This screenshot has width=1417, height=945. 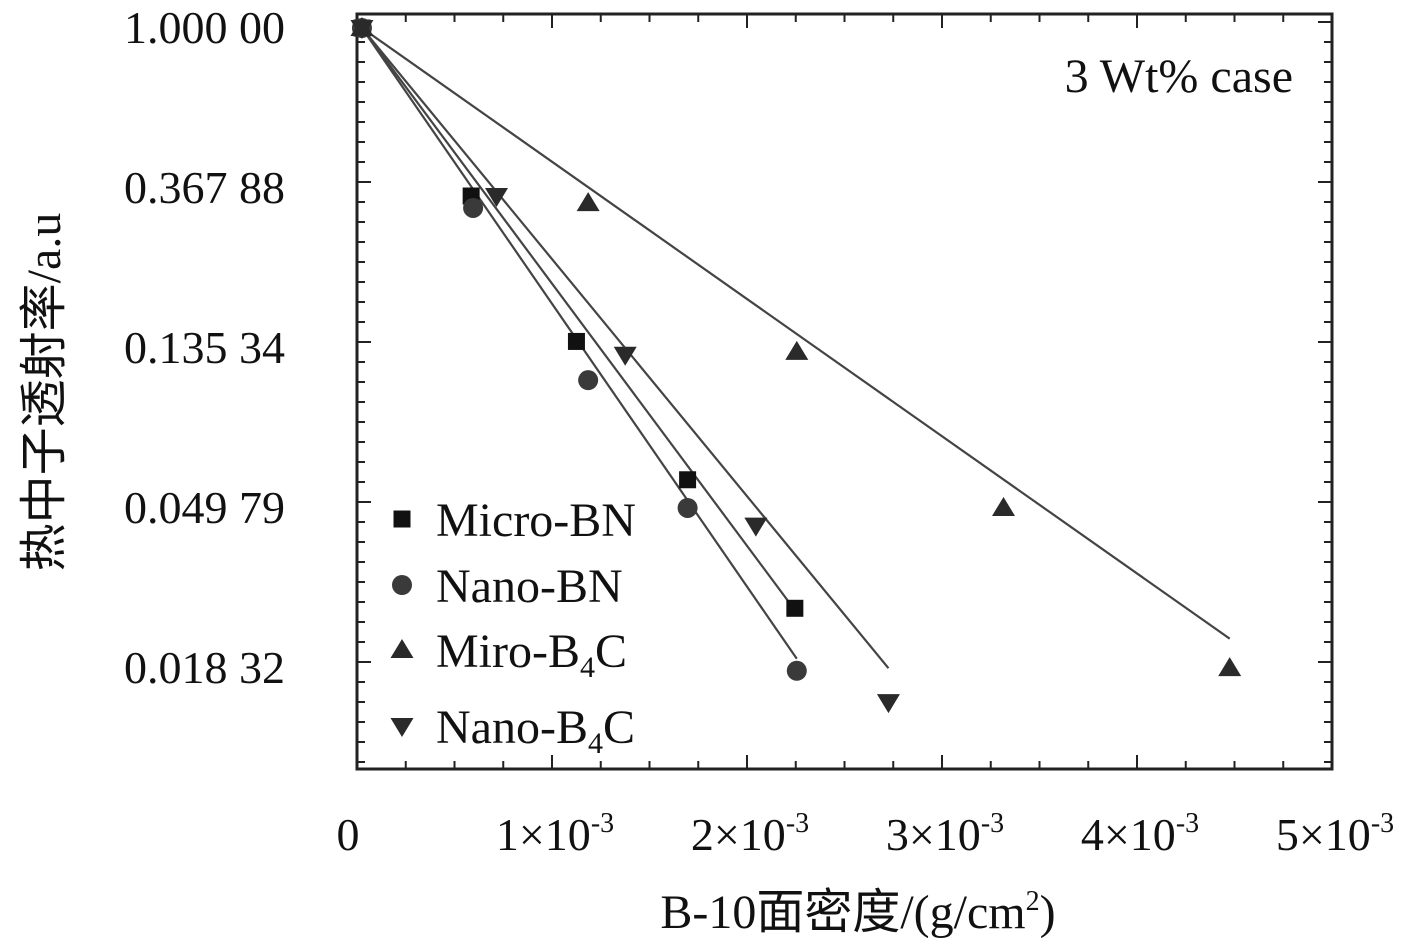 I want to click on legend-label: Nano-BN, so click(x=529, y=586).